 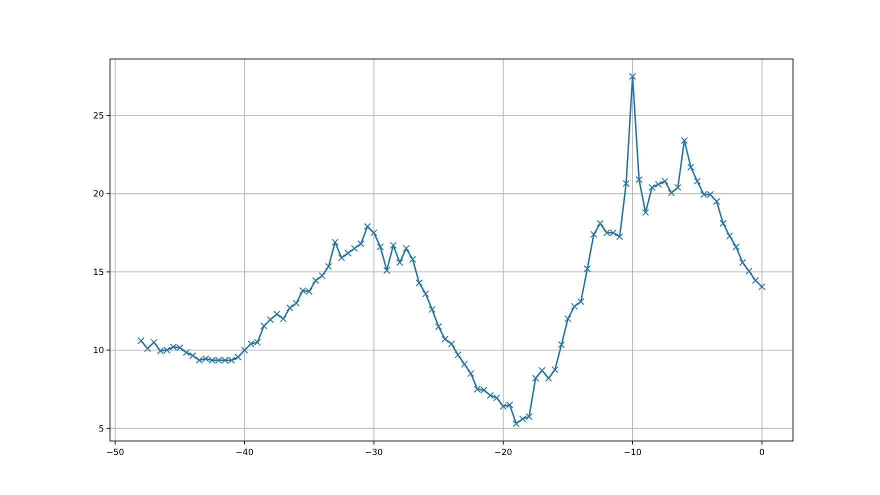 What do you see at coordinates (245, 453) in the screenshot?
I see `x-tick-label: −40` at bounding box center [245, 453].